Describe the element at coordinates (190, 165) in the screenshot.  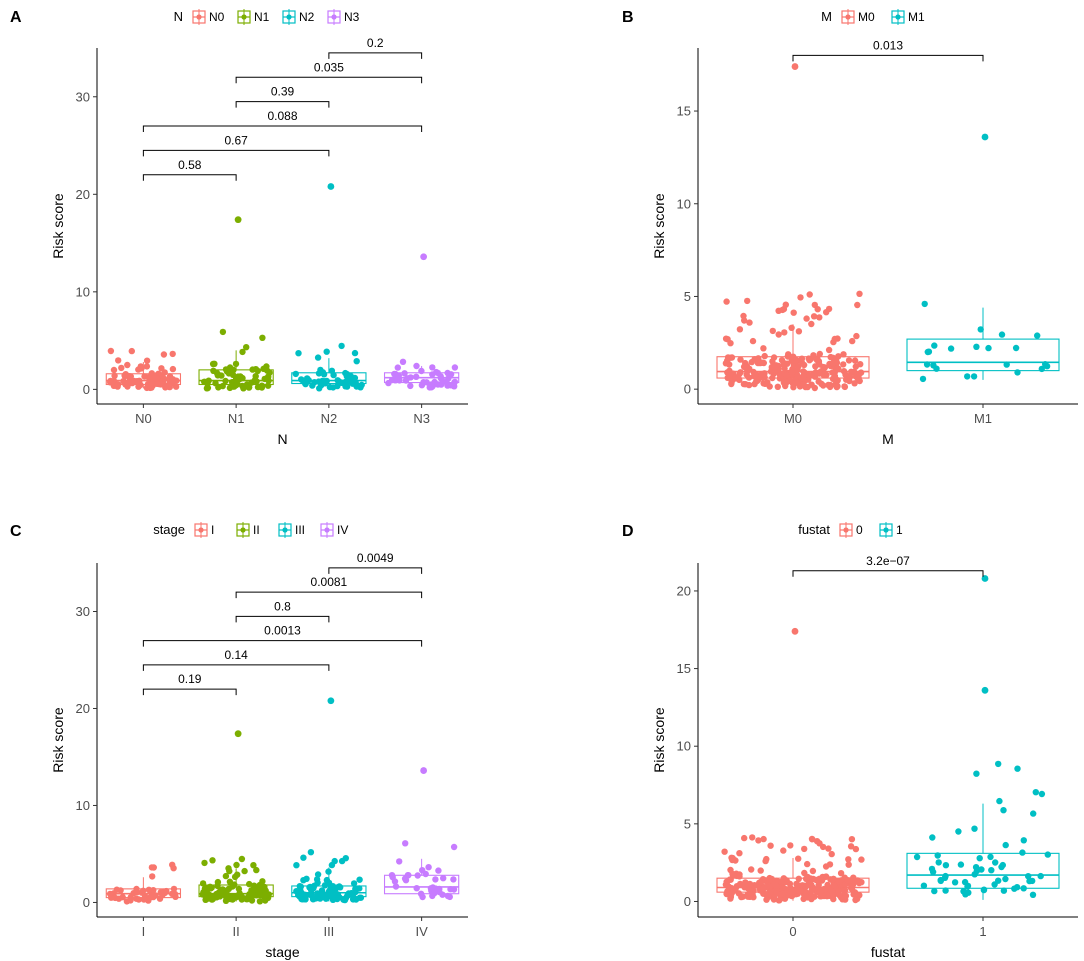
I see `p-value-label: 0.58` at that location.